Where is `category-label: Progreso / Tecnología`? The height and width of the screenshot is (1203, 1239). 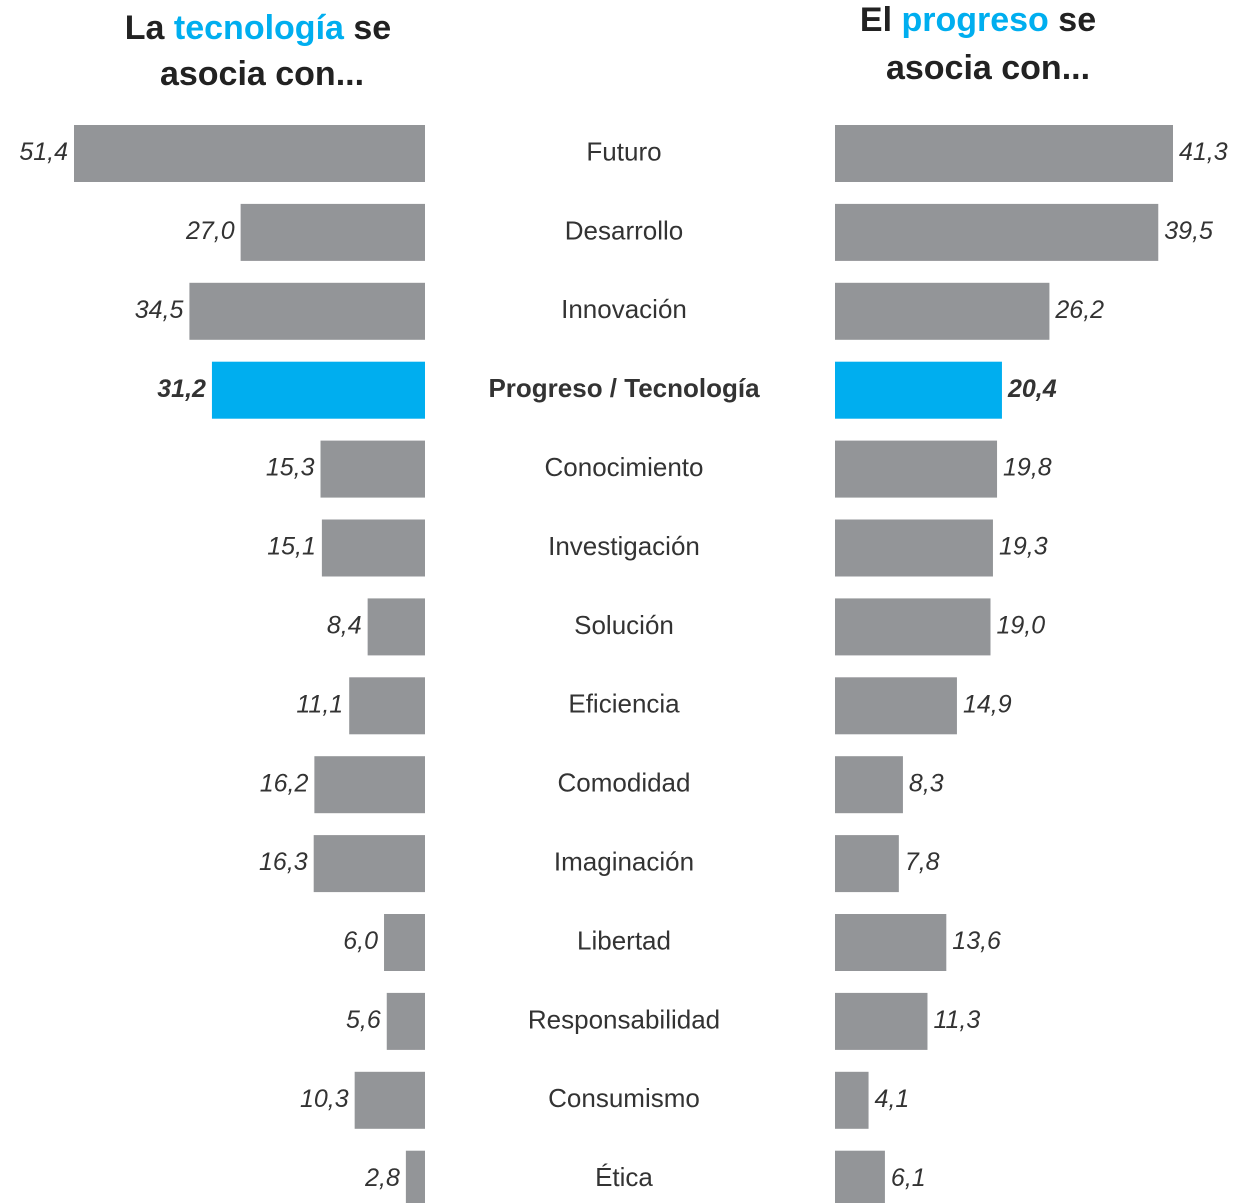
category-label: Progreso / Tecnología is located at coordinates (624, 388).